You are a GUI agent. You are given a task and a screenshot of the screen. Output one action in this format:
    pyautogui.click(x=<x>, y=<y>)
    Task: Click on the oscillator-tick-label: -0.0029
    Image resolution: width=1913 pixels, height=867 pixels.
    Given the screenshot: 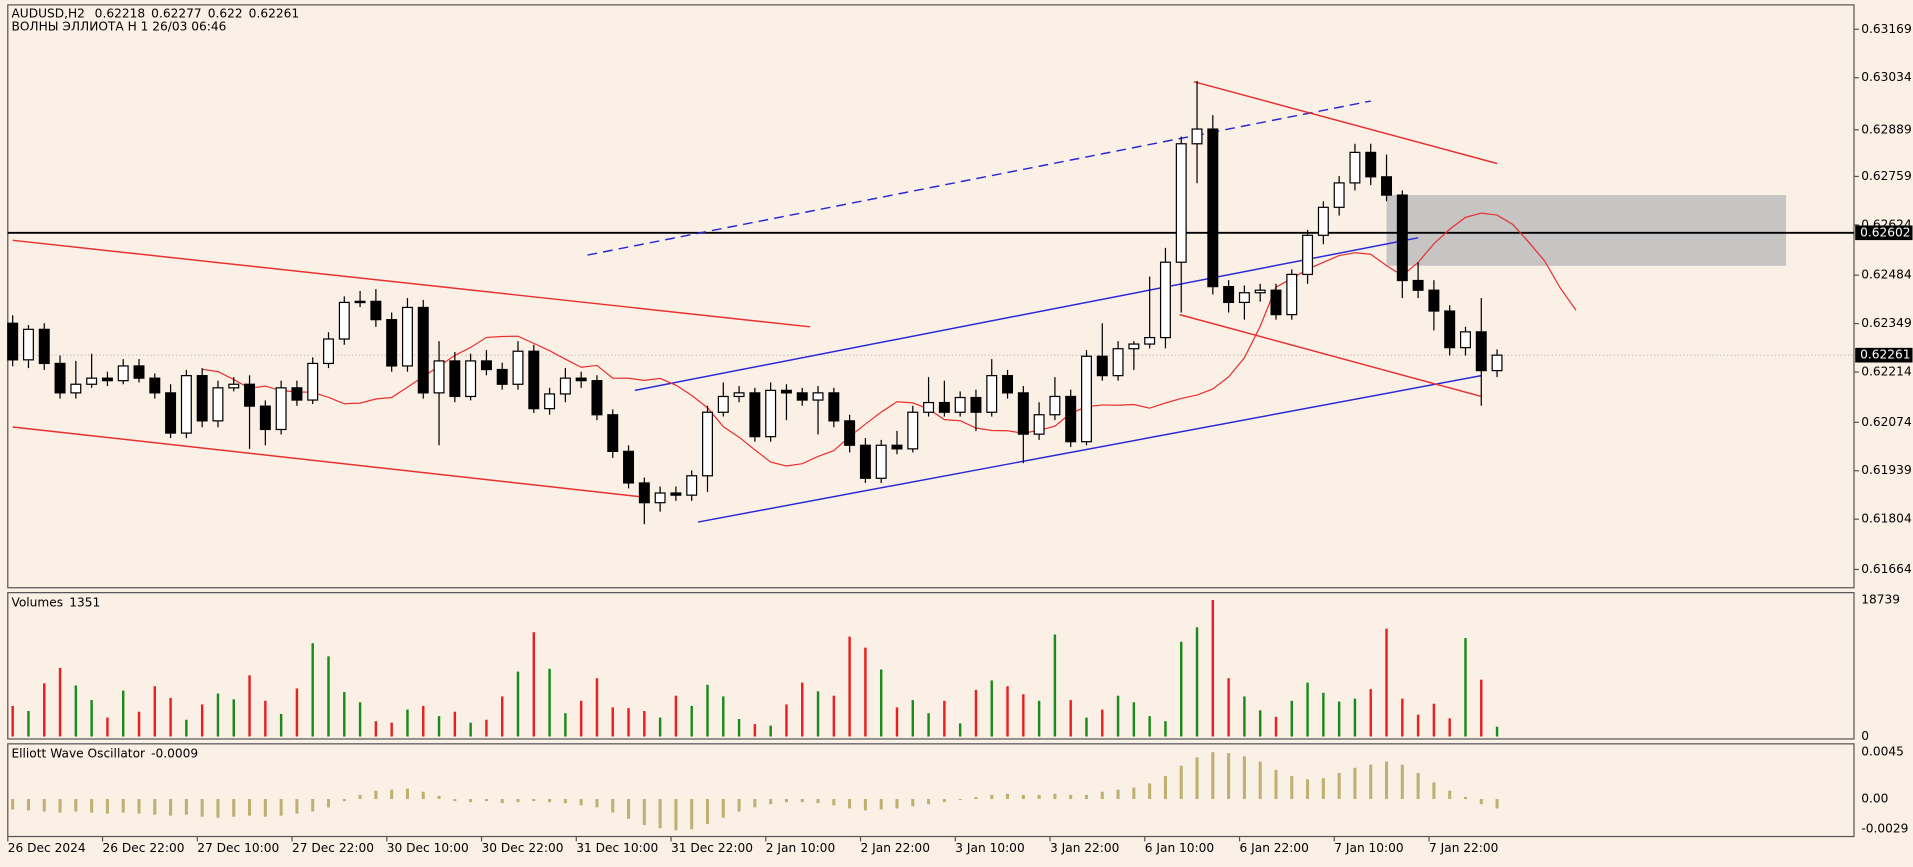 What is the action you would take?
    pyautogui.click(x=1884, y=829)
    